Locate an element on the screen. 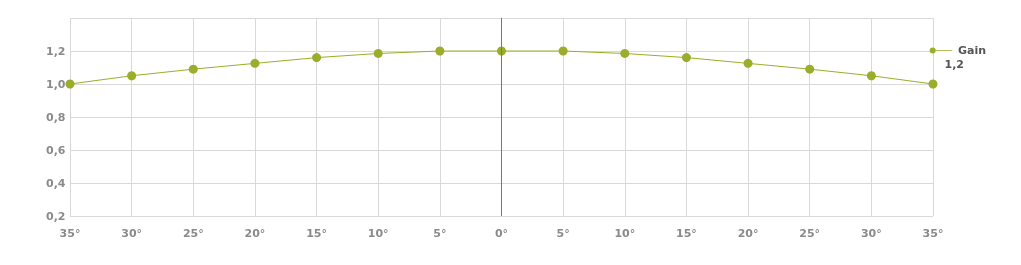 The width and height of the screenshot is (1021, 265). y-tick-label: 0,8 is located at coordinates (56, 117).